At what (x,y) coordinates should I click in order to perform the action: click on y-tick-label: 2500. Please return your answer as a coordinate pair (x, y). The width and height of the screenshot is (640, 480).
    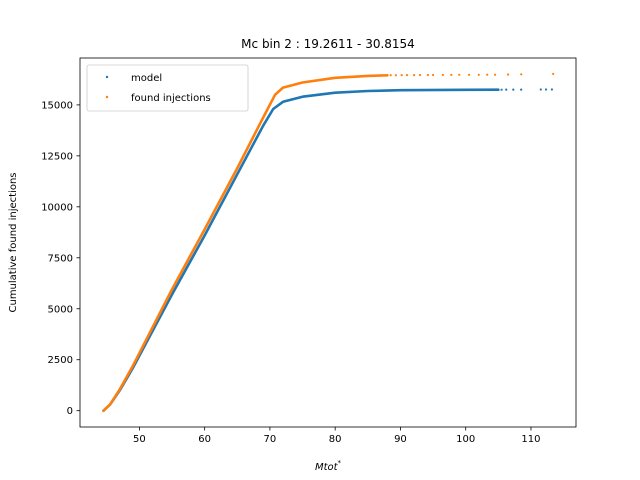
    Looking at the image, I should click on (60, 360).